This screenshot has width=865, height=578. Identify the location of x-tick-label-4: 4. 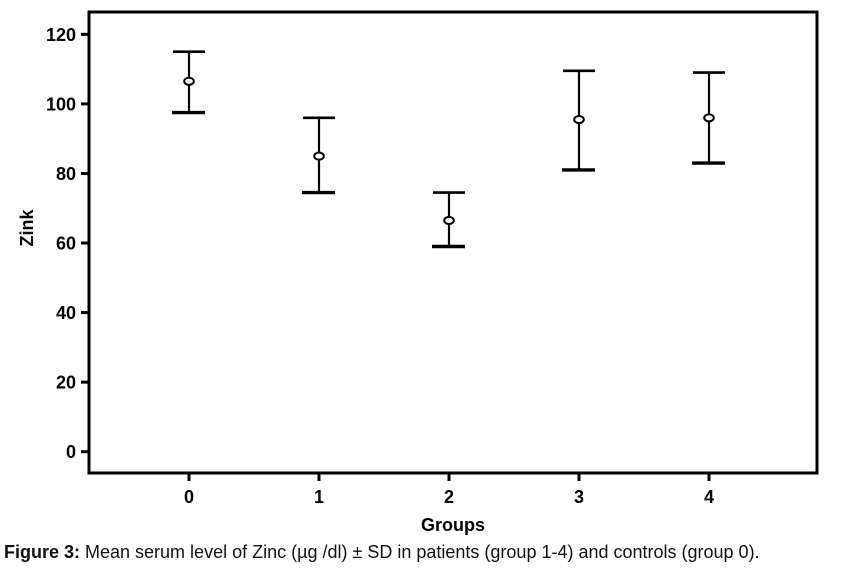
(709, 497).